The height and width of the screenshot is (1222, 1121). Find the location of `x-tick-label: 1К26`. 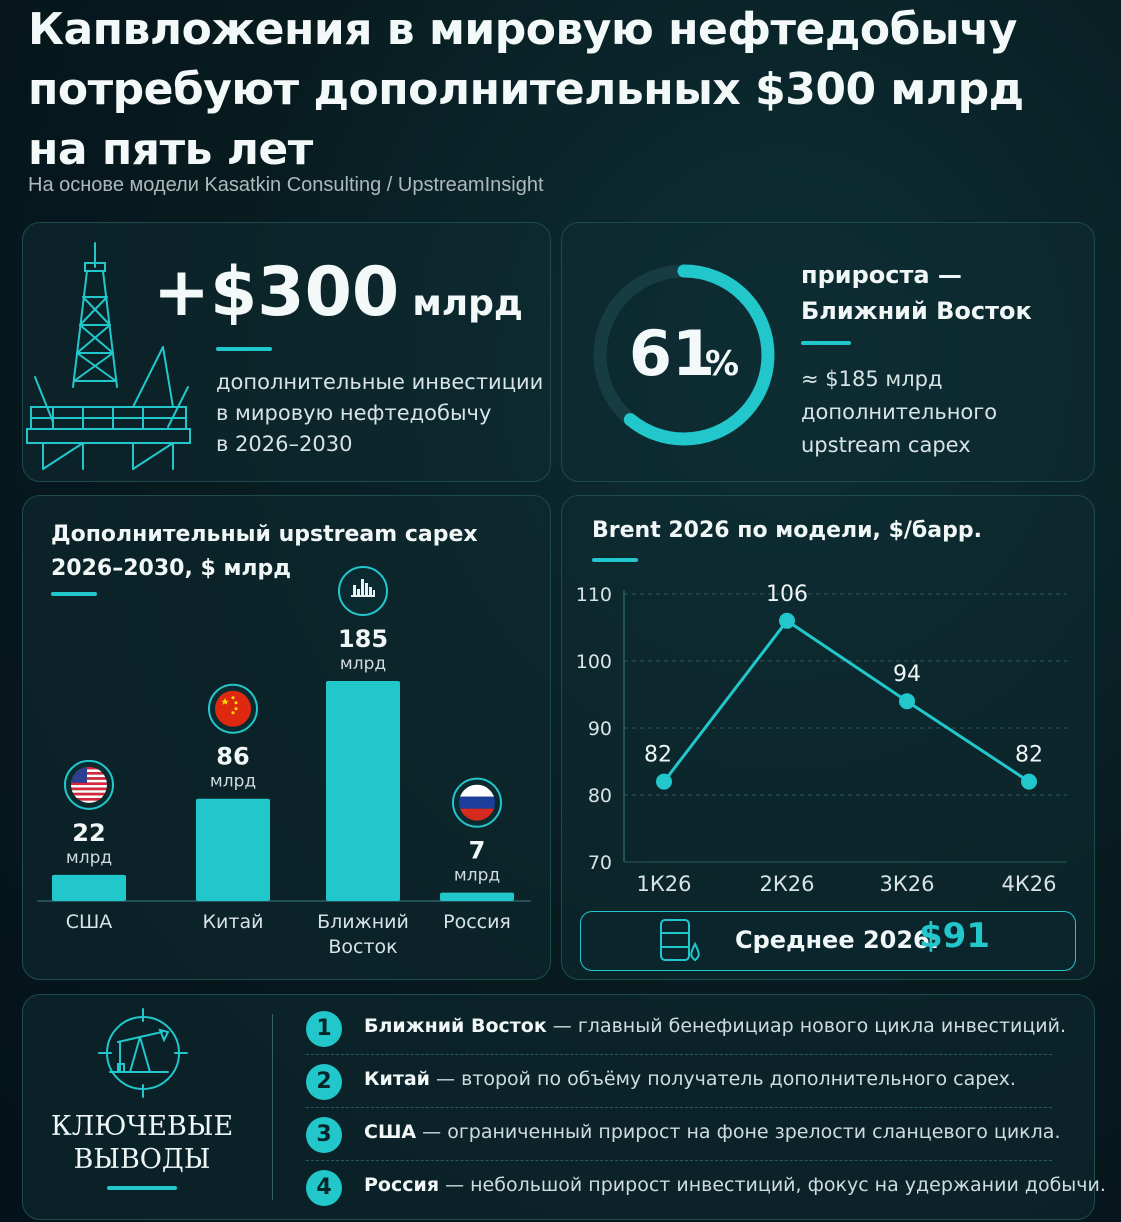

x-tick-label: 1К26 is located at coordinates (664, 884).